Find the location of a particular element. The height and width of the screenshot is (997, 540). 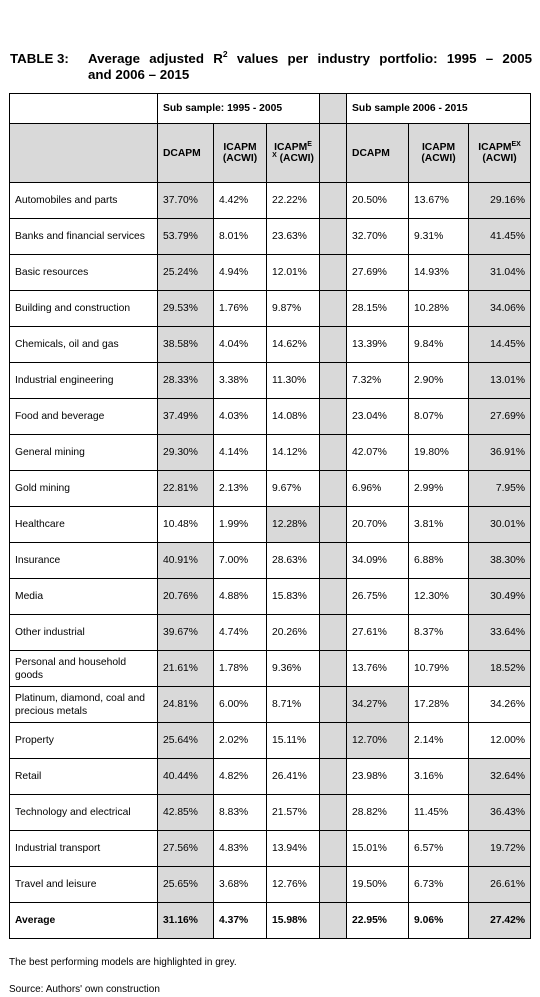

value-cell: 31.04% is located at coordinates (500, 272).